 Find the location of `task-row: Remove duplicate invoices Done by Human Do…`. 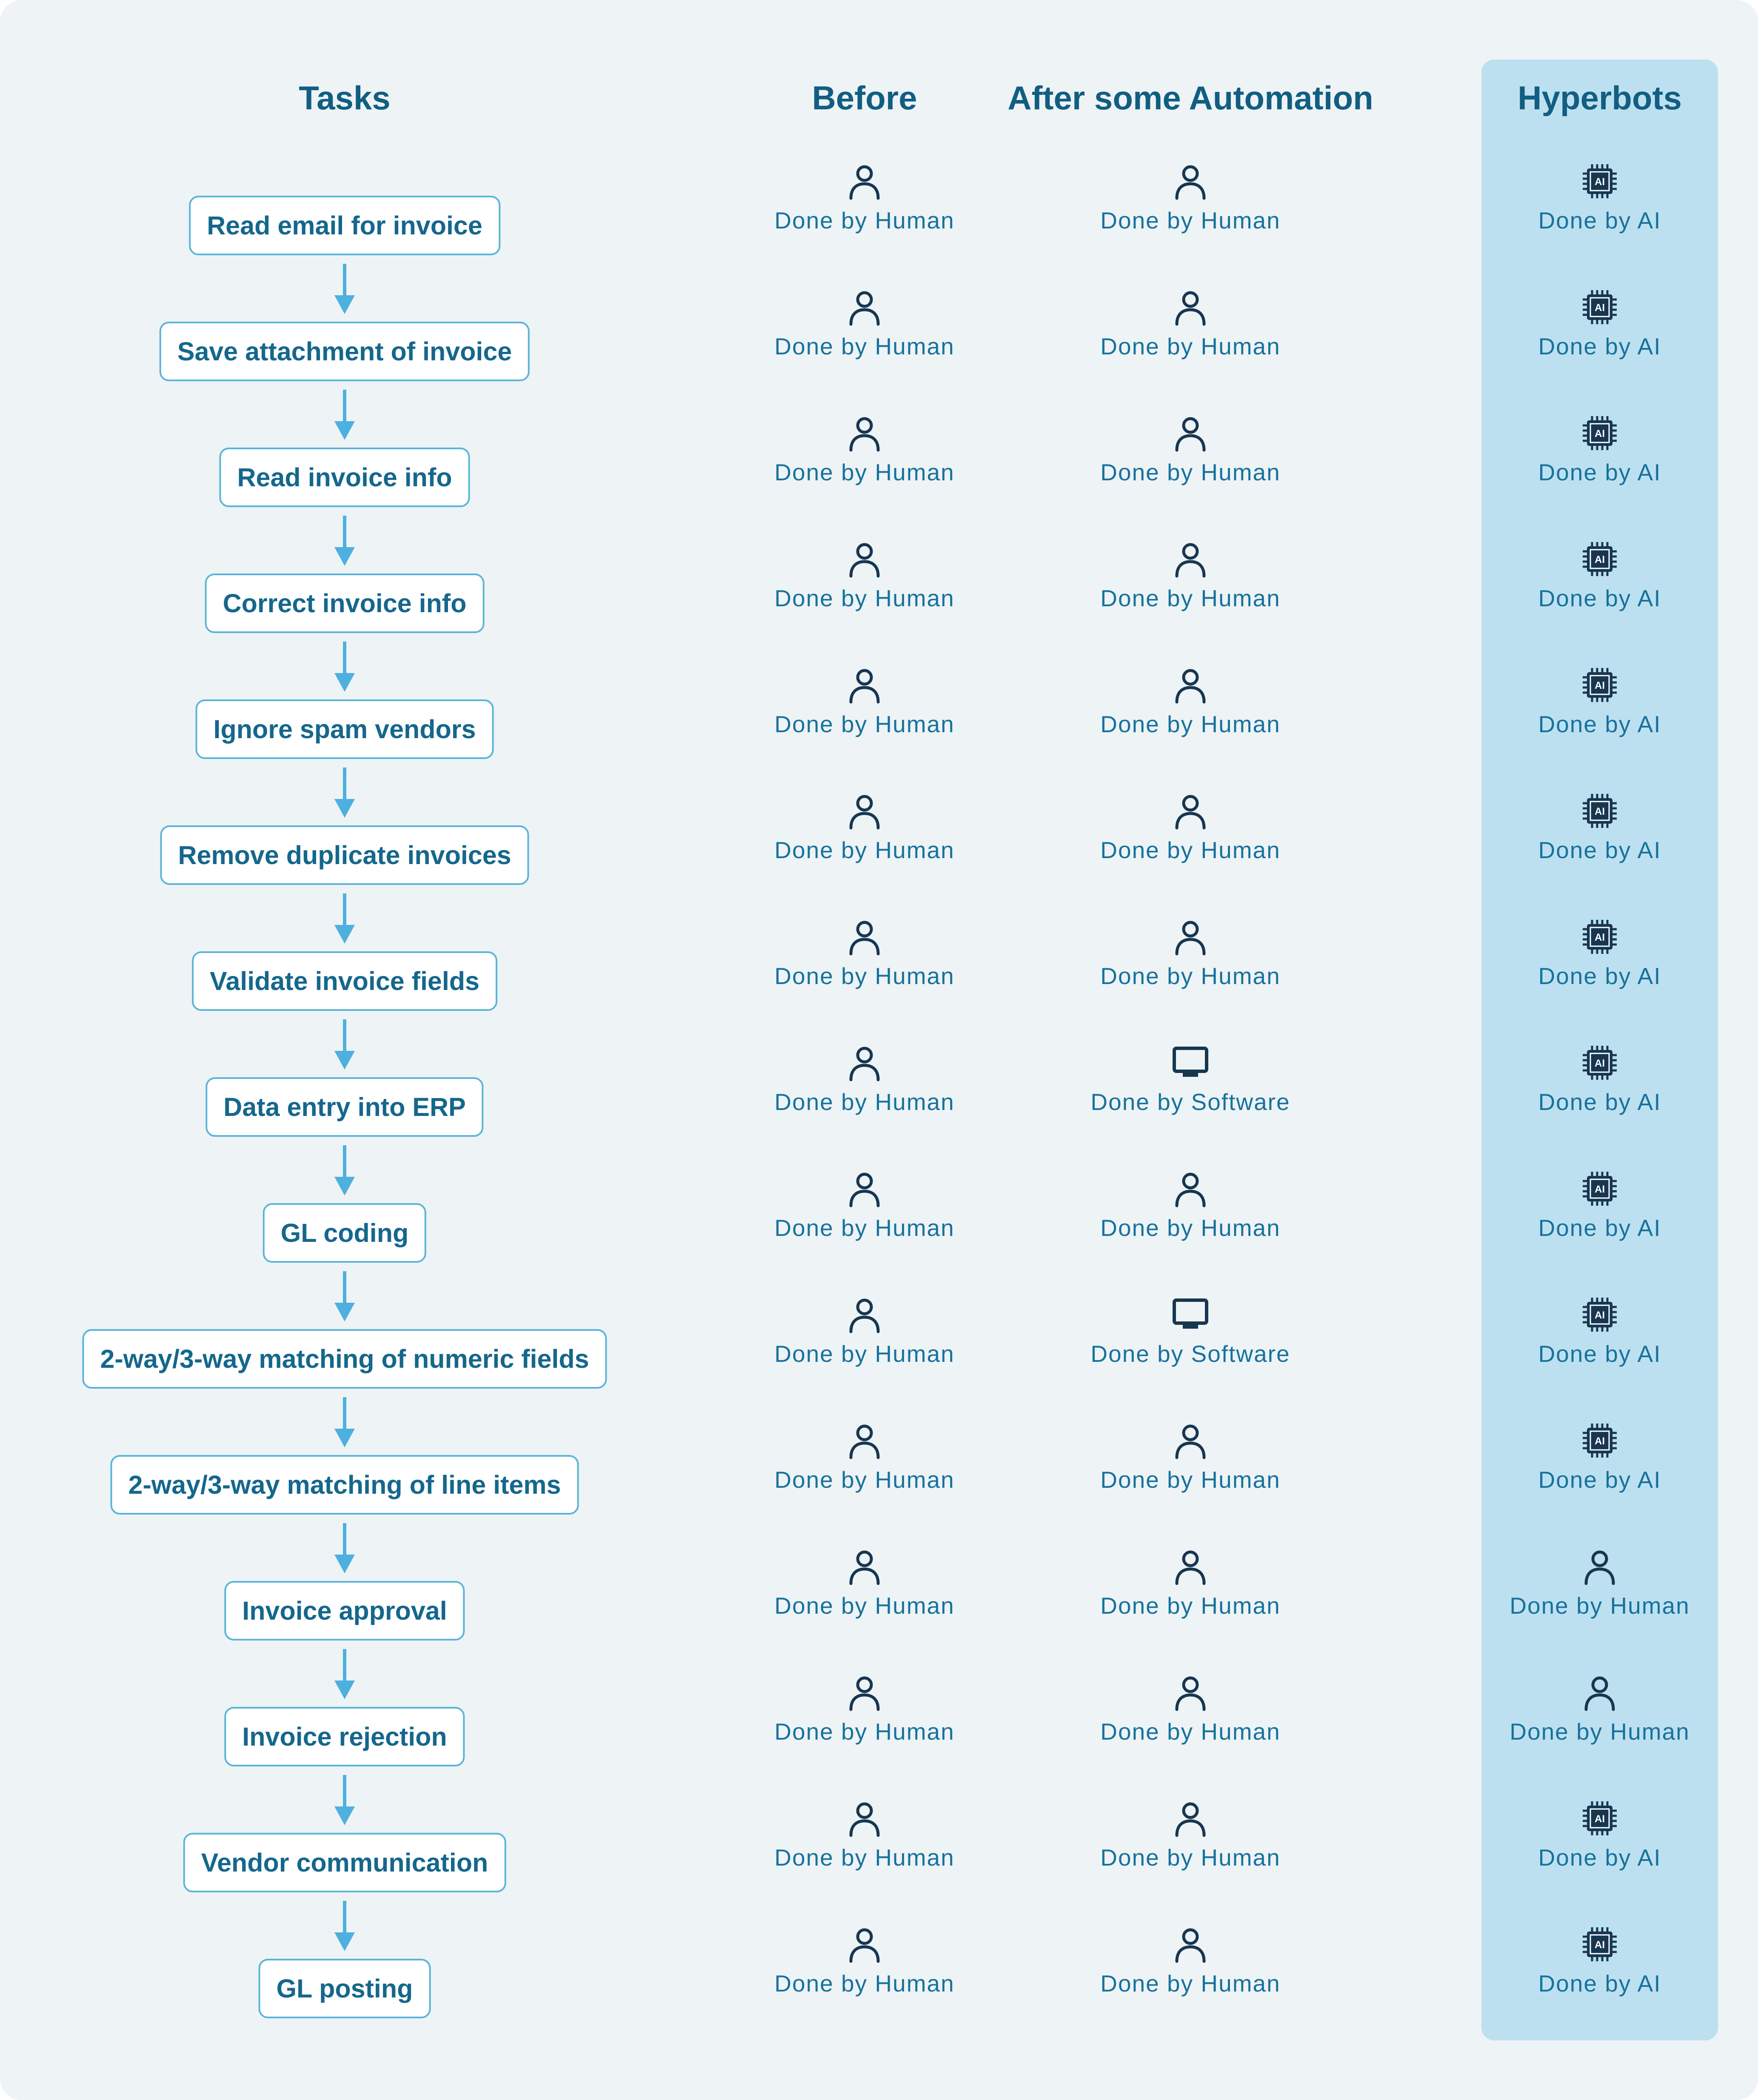

task-row: Remove duplicate invoices Done by Human Do… is located at coordinates (879, 872).